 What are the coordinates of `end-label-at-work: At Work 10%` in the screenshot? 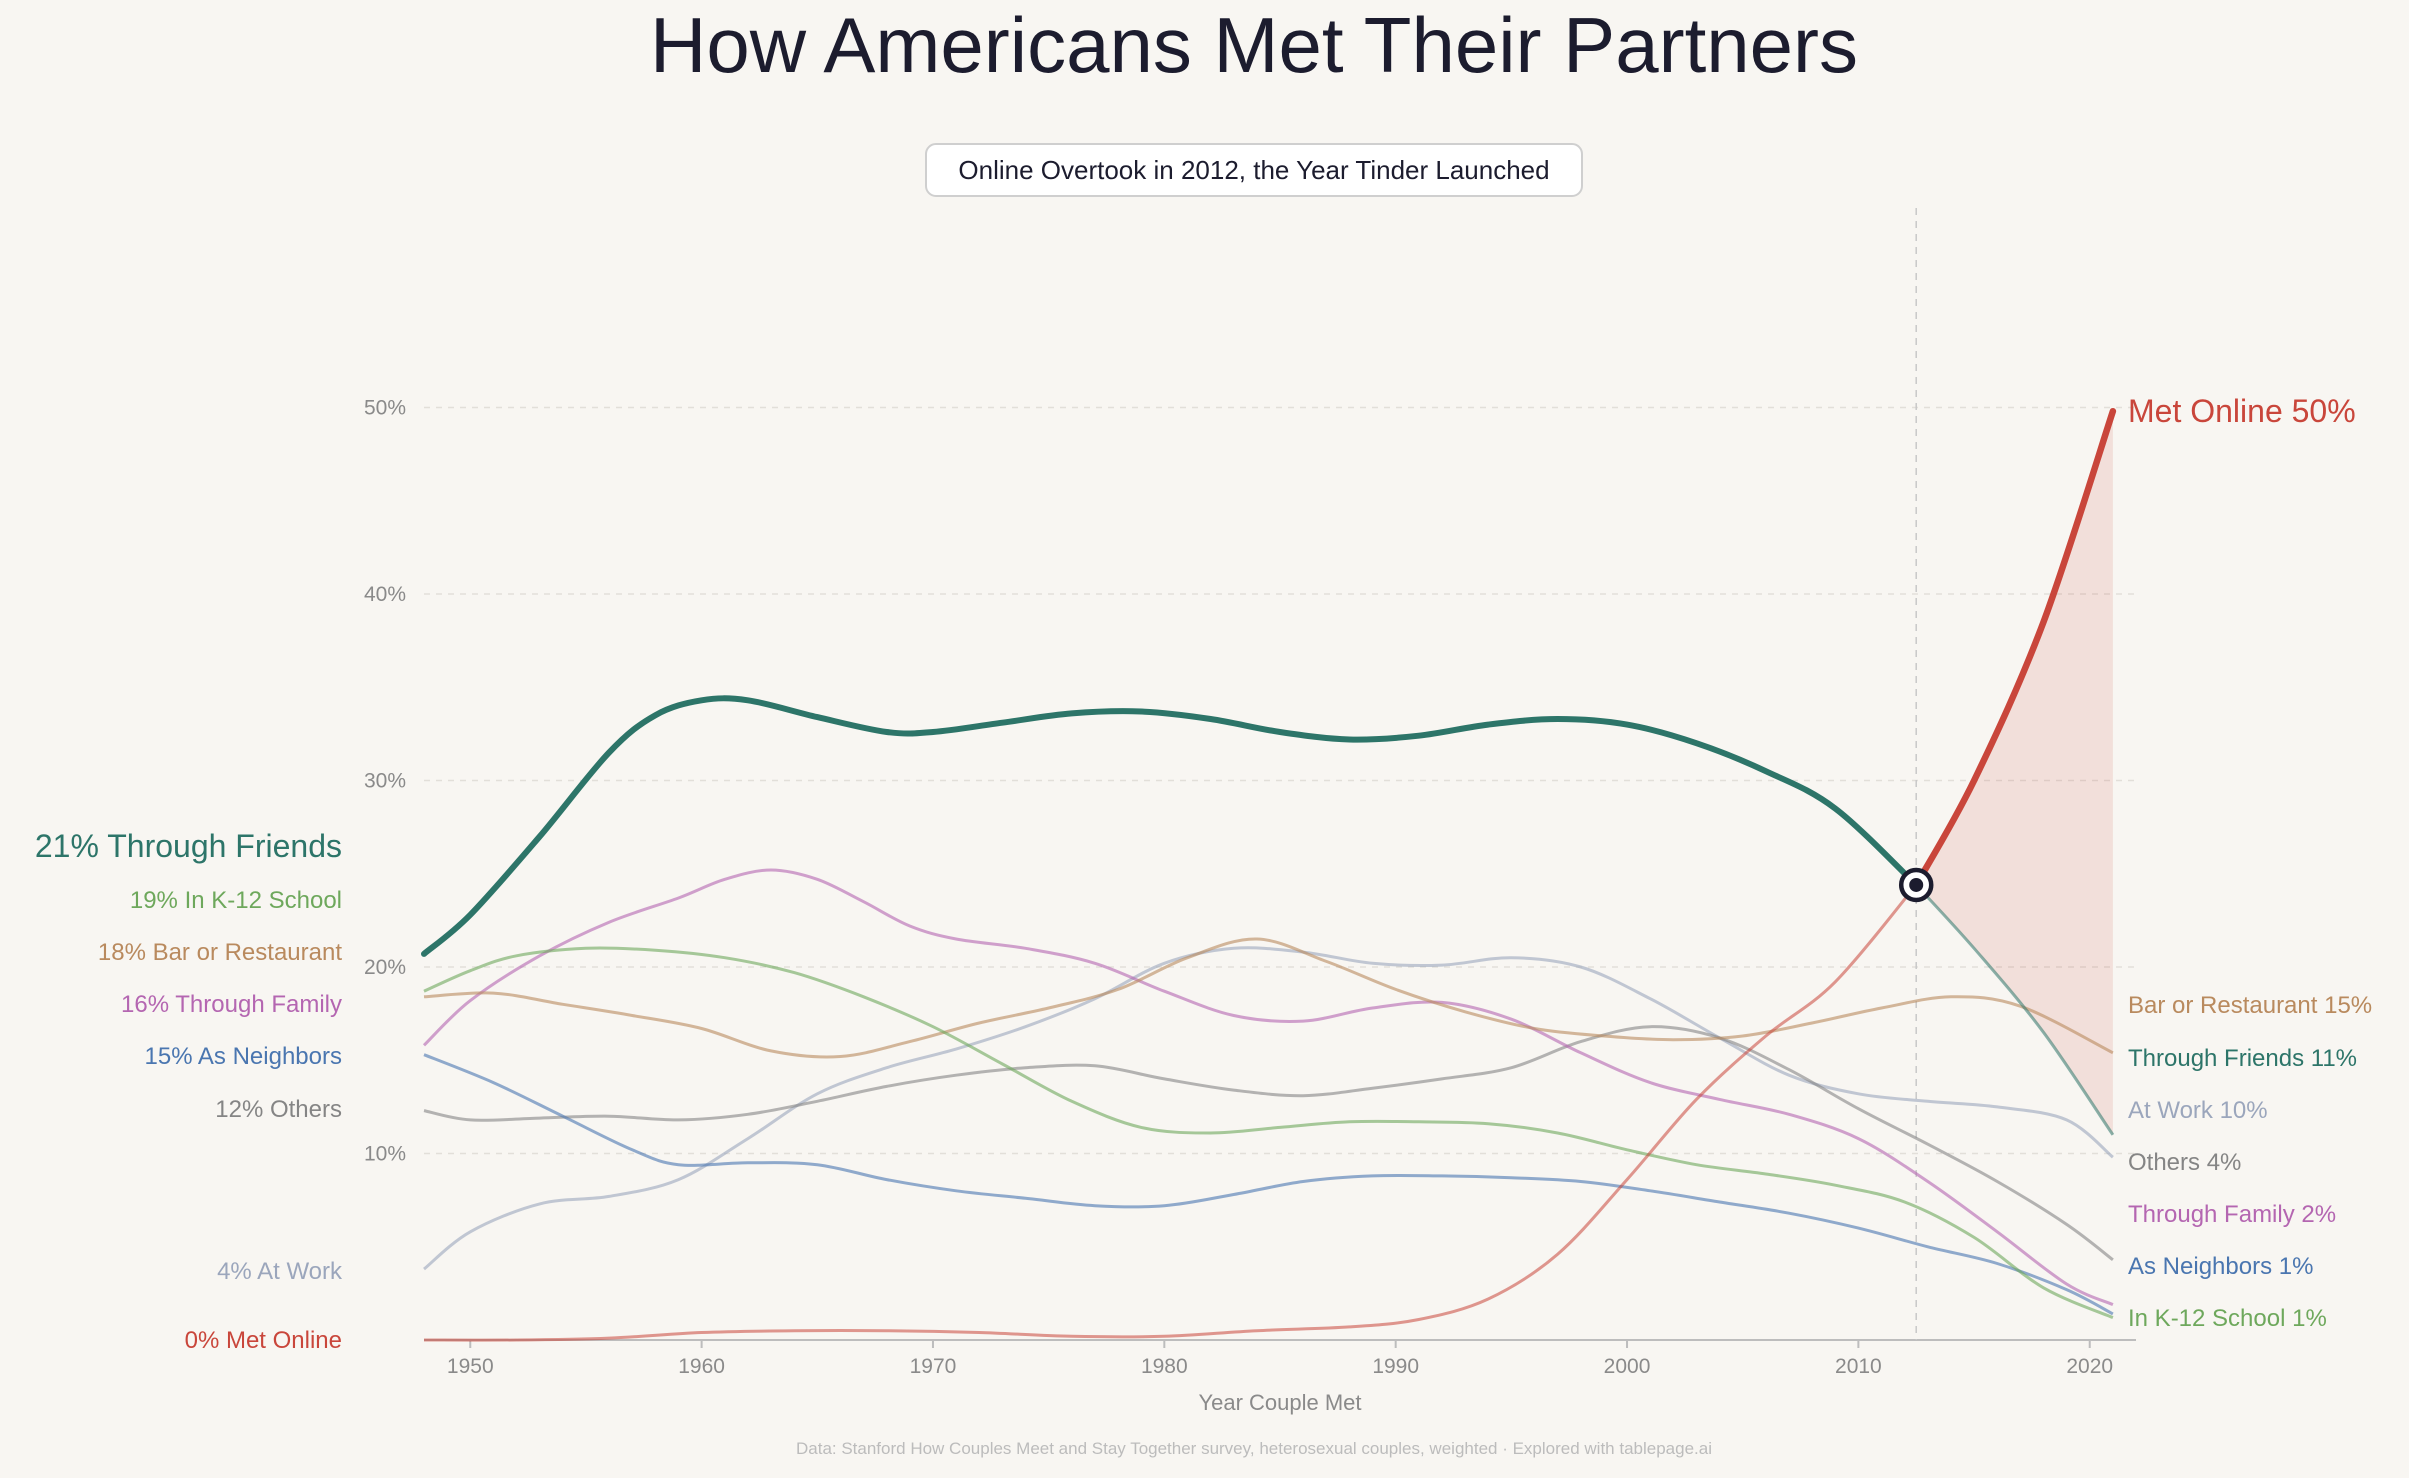 It's located at (2198, 1110).